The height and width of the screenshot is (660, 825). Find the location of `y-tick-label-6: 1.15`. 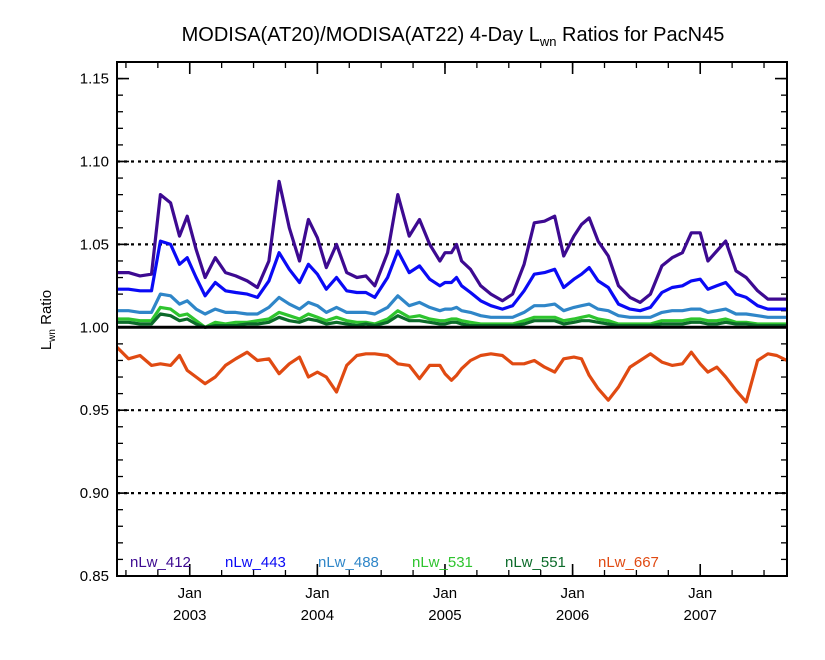

y-tick-label-6: 1.15 is located at coordinates (94, 79).